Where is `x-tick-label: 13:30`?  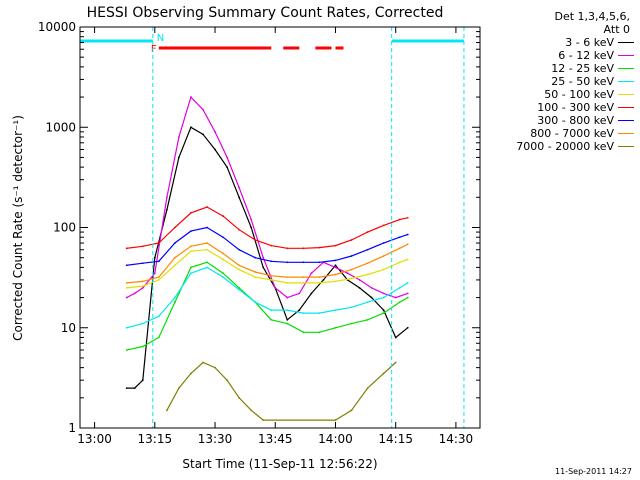 x-tick-label: 13:30 is located at coordinates (215, 439).